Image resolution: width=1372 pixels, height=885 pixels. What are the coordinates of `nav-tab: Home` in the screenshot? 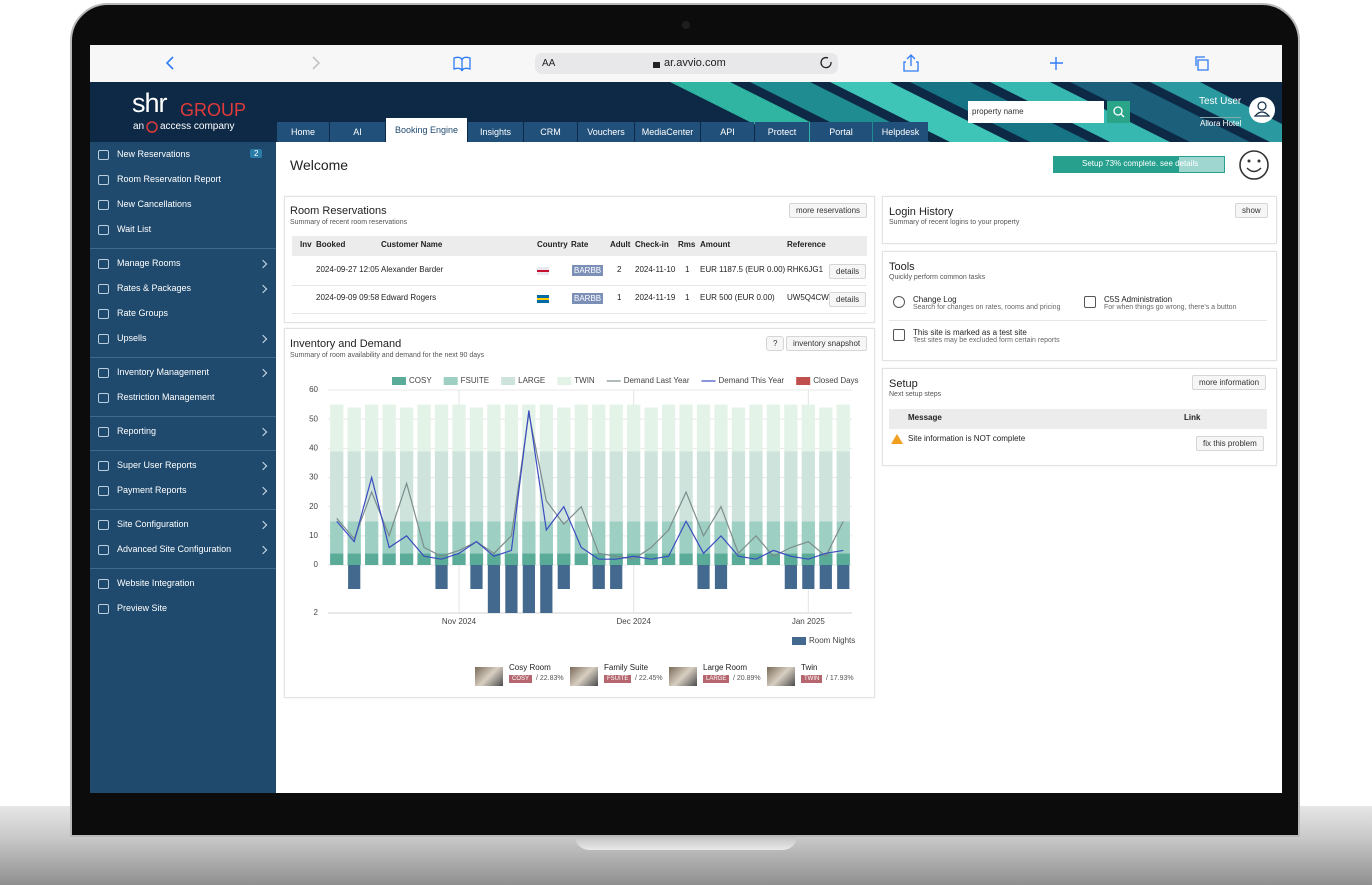 It's located at (303, 132).